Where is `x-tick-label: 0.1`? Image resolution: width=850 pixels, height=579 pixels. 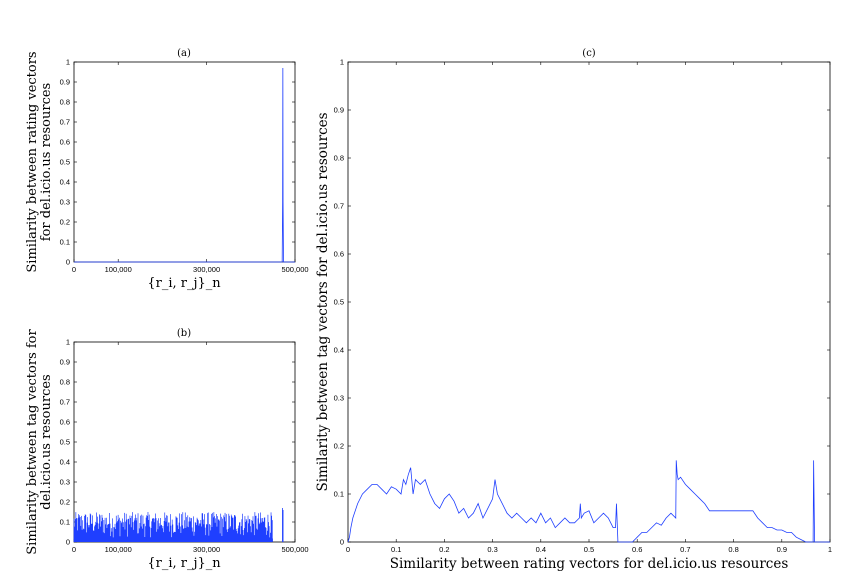 x-tick-label: 0.1 is located at coordinates (396, 549).